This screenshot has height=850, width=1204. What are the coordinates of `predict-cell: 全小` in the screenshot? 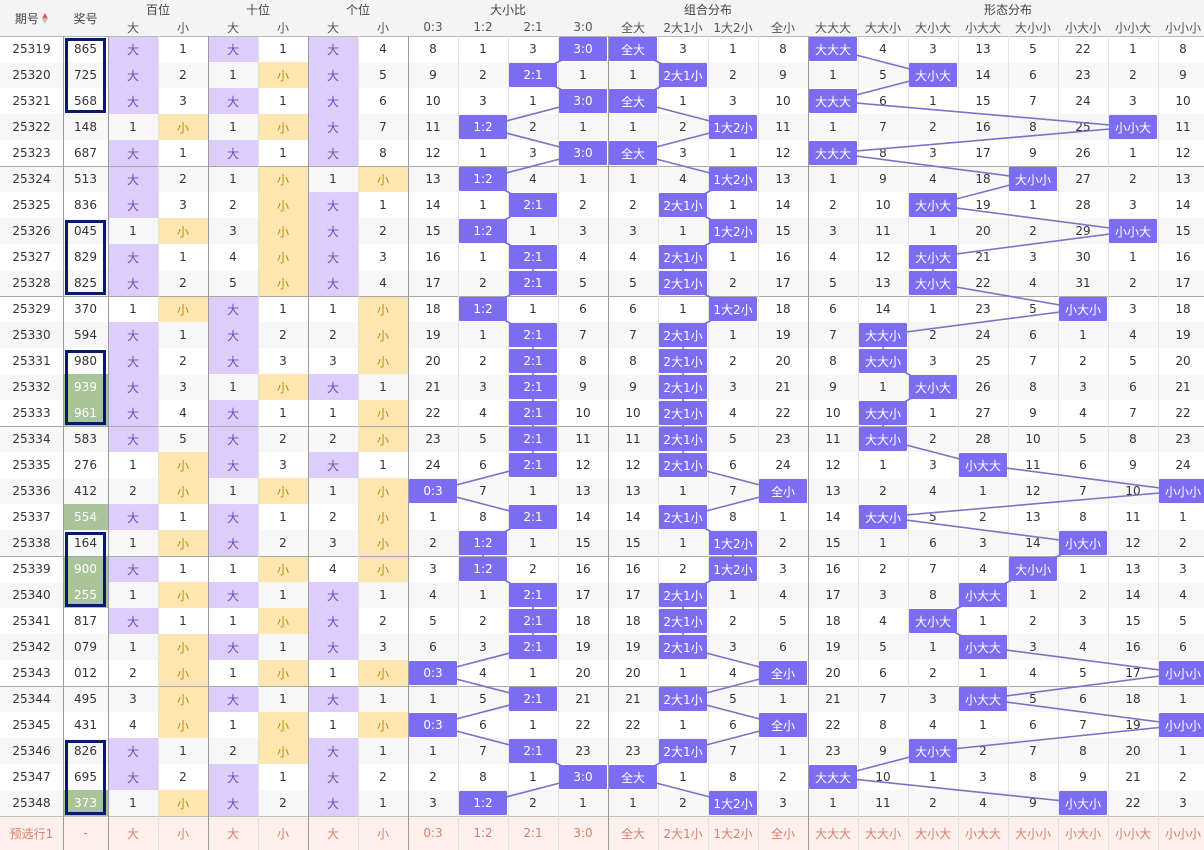 It's located at (783, 833).